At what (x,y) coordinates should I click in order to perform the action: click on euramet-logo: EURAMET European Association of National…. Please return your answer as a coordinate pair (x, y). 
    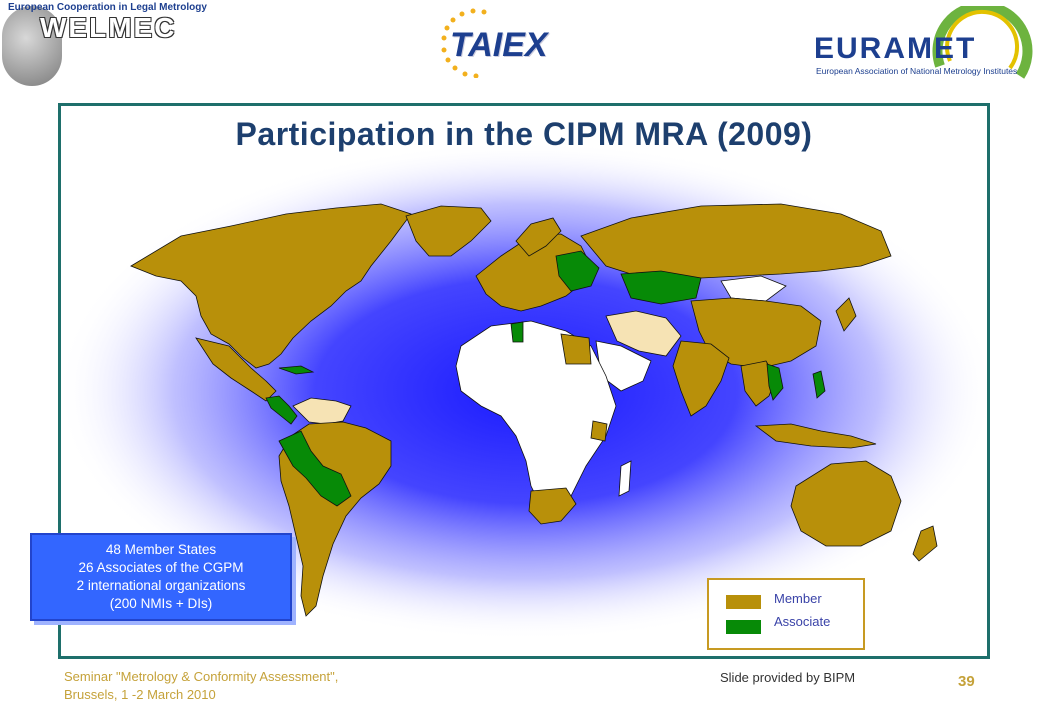
    Looking at the image, I should click on (922, 51).